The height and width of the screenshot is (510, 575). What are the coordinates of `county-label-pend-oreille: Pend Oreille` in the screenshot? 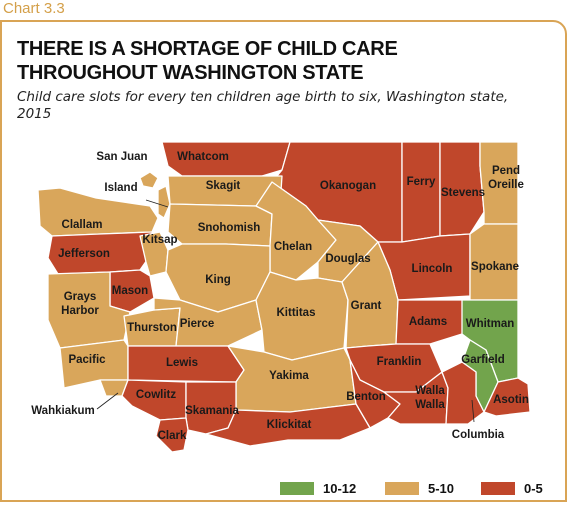 It's located at (506, 178).